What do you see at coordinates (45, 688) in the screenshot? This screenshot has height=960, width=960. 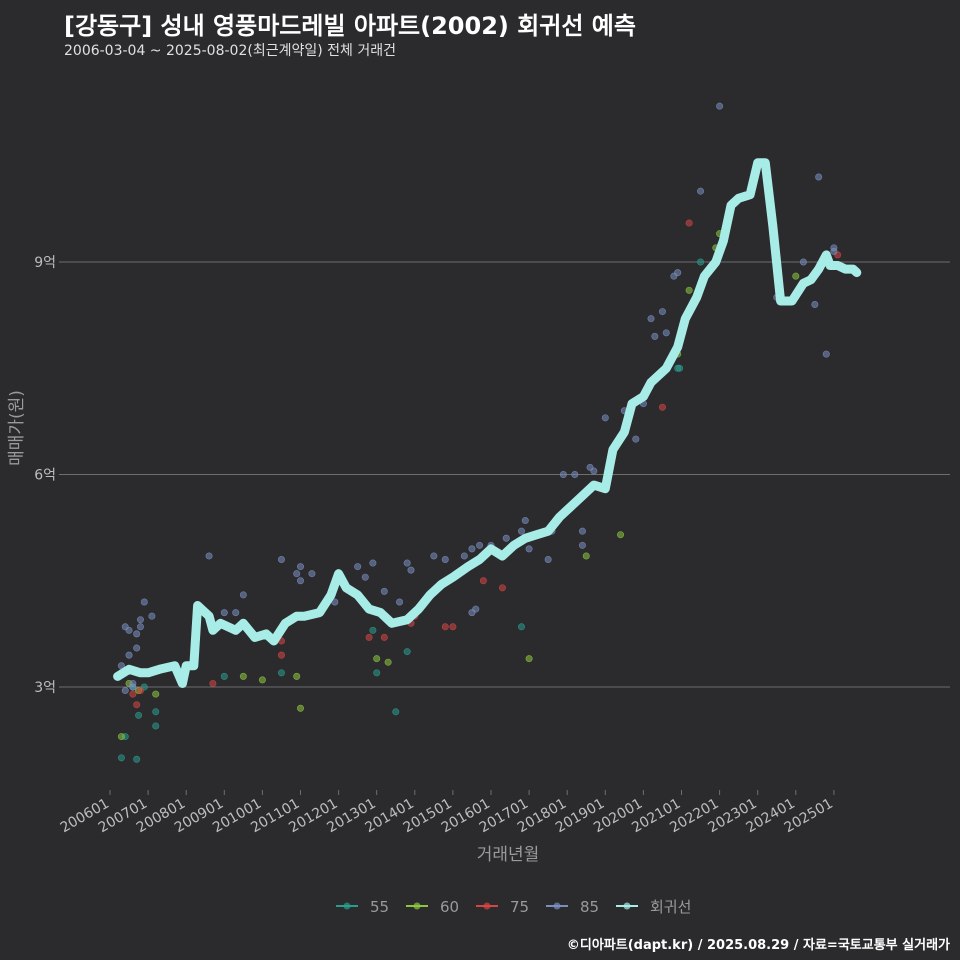 I see `y-tick-label: 3억` at bounding box center [45, 688].